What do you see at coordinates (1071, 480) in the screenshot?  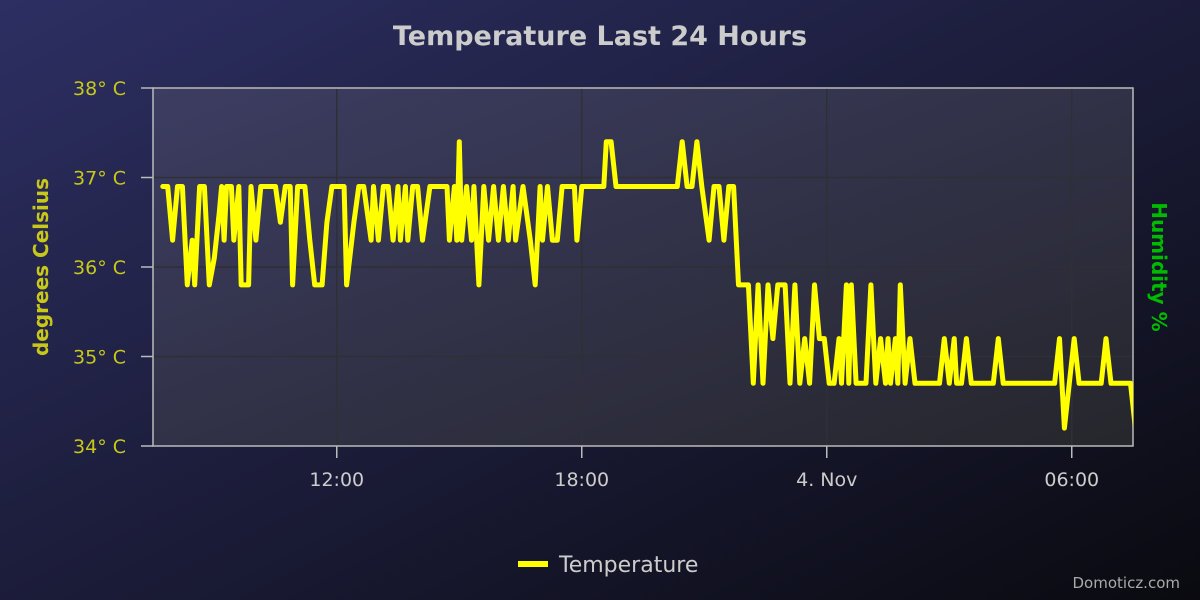 I see `x-tick-label: 06:00` at bounding box center [1071, 480].